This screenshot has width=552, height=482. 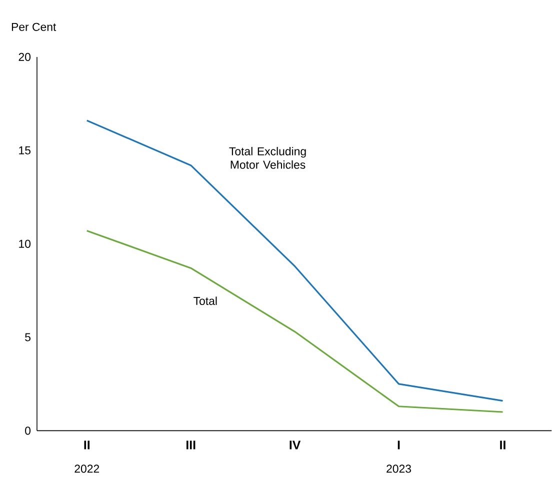 I want to click on y-tick-label: 0, so click(x=28, y=430).